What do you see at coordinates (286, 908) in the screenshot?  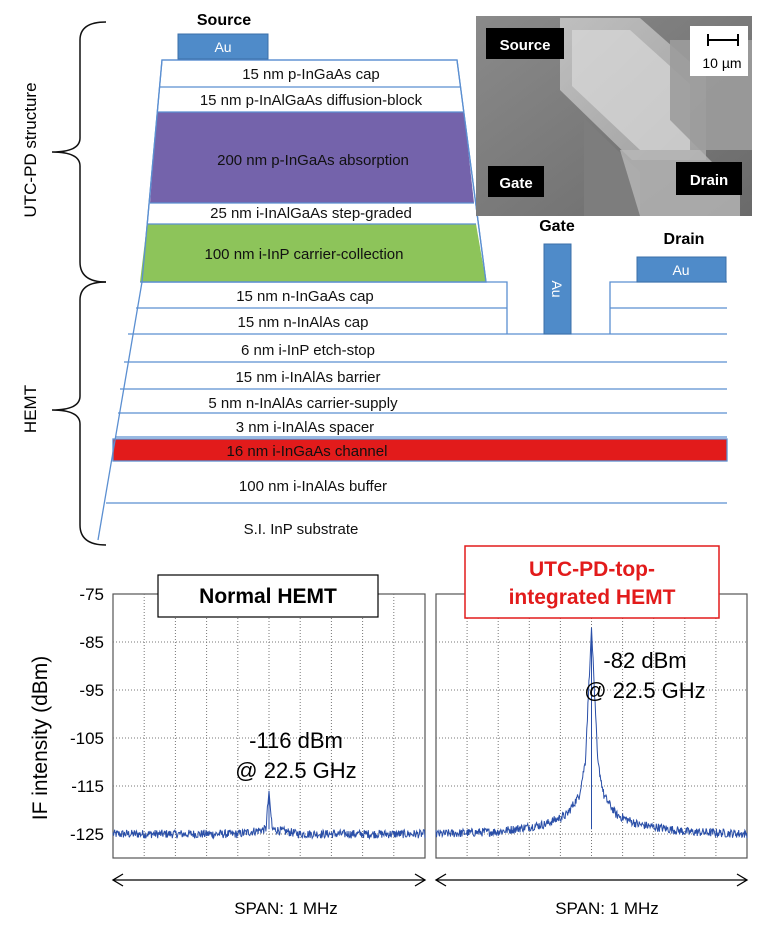 I see `span-label-left: SPAN: 1 MHz` at bounding box center [286, 908].